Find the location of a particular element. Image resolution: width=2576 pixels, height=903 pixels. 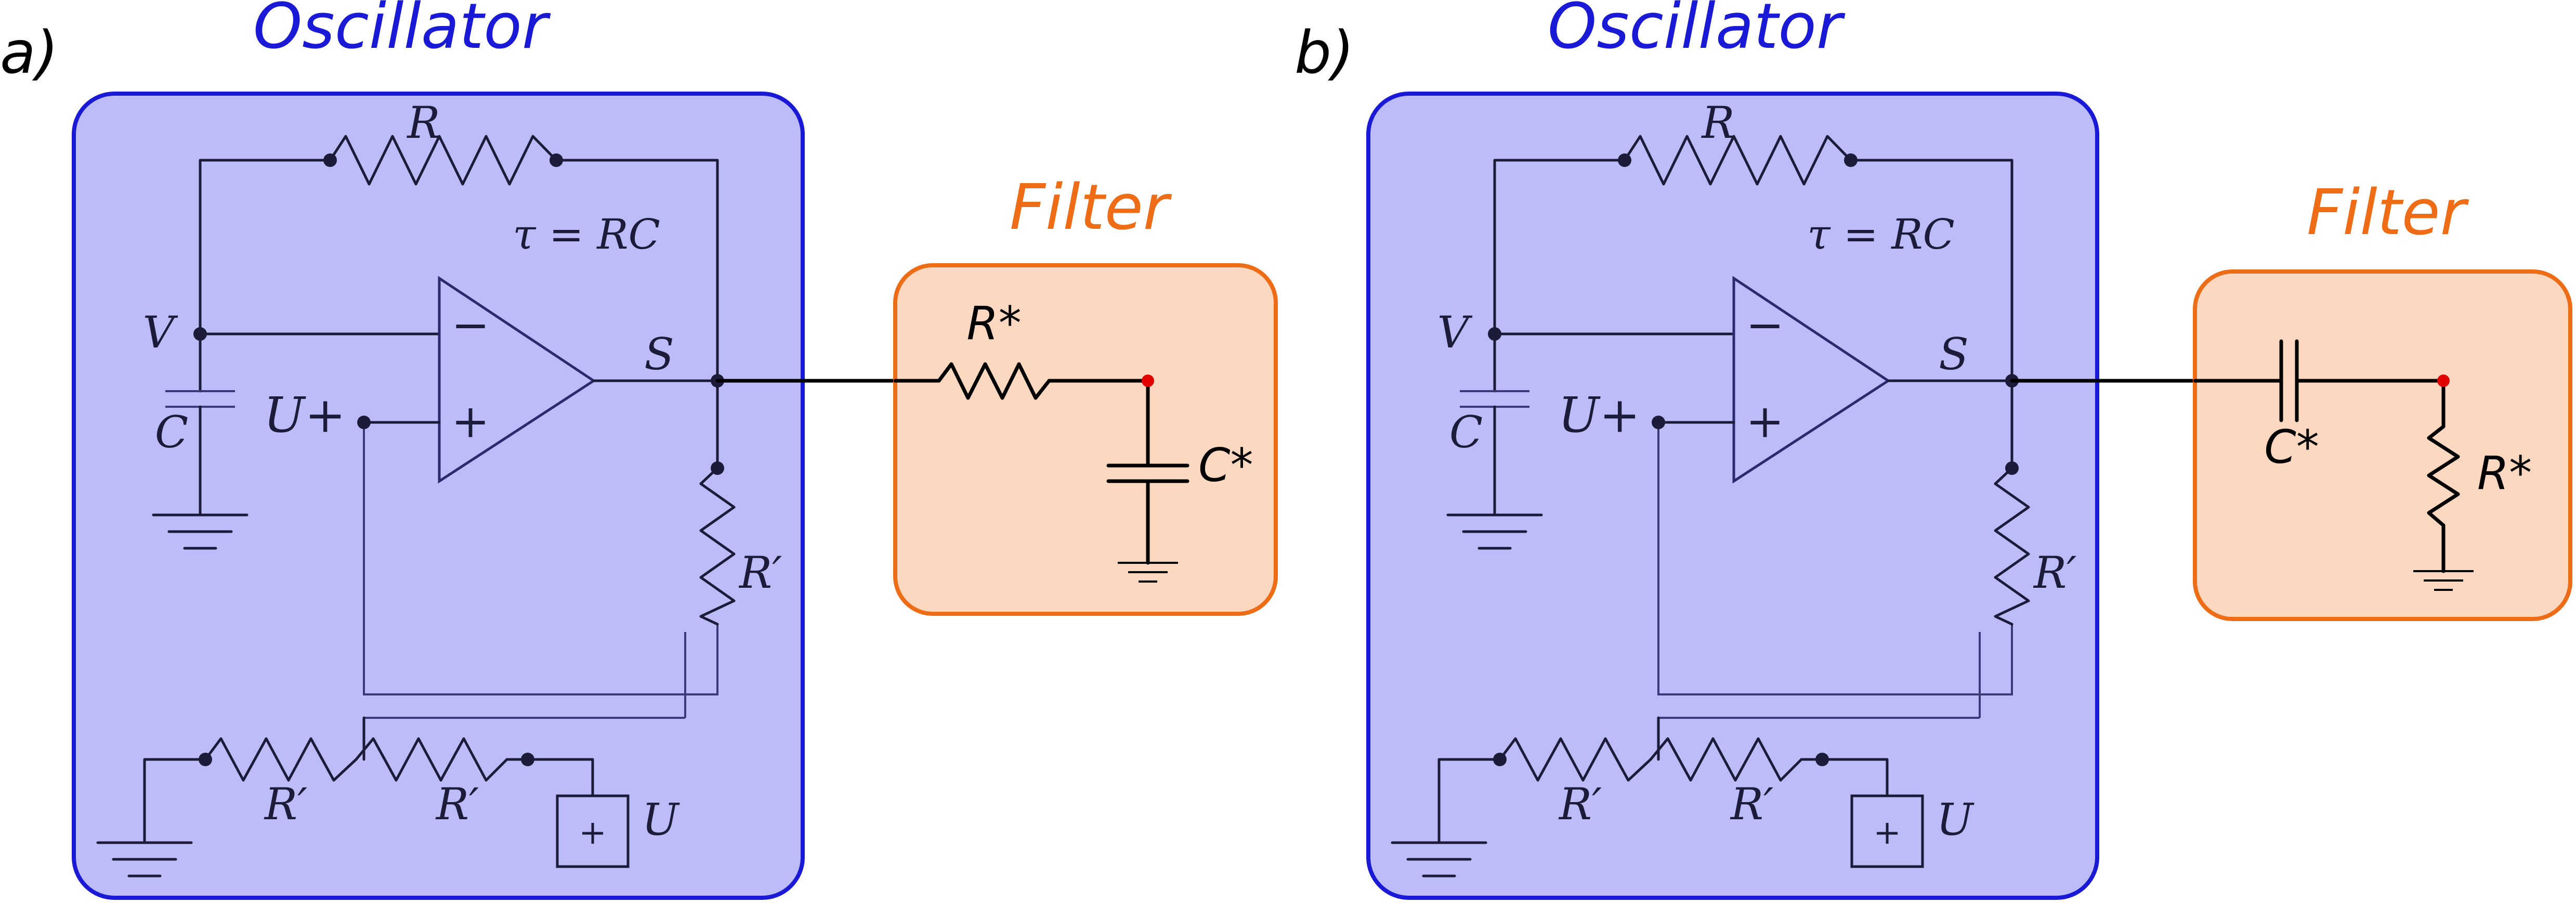

filter-series-label-a: R* is located at coordinates (993, 323).